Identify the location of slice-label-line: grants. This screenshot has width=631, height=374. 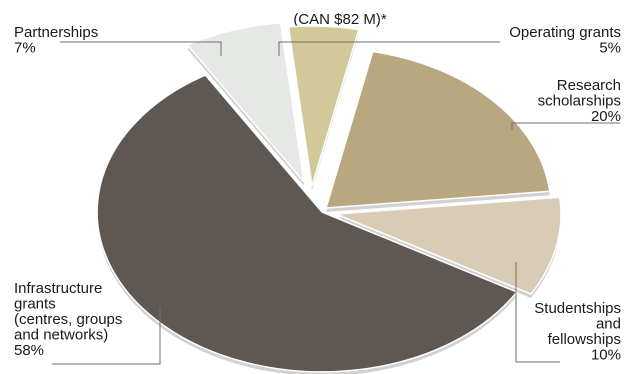
(35, 304).